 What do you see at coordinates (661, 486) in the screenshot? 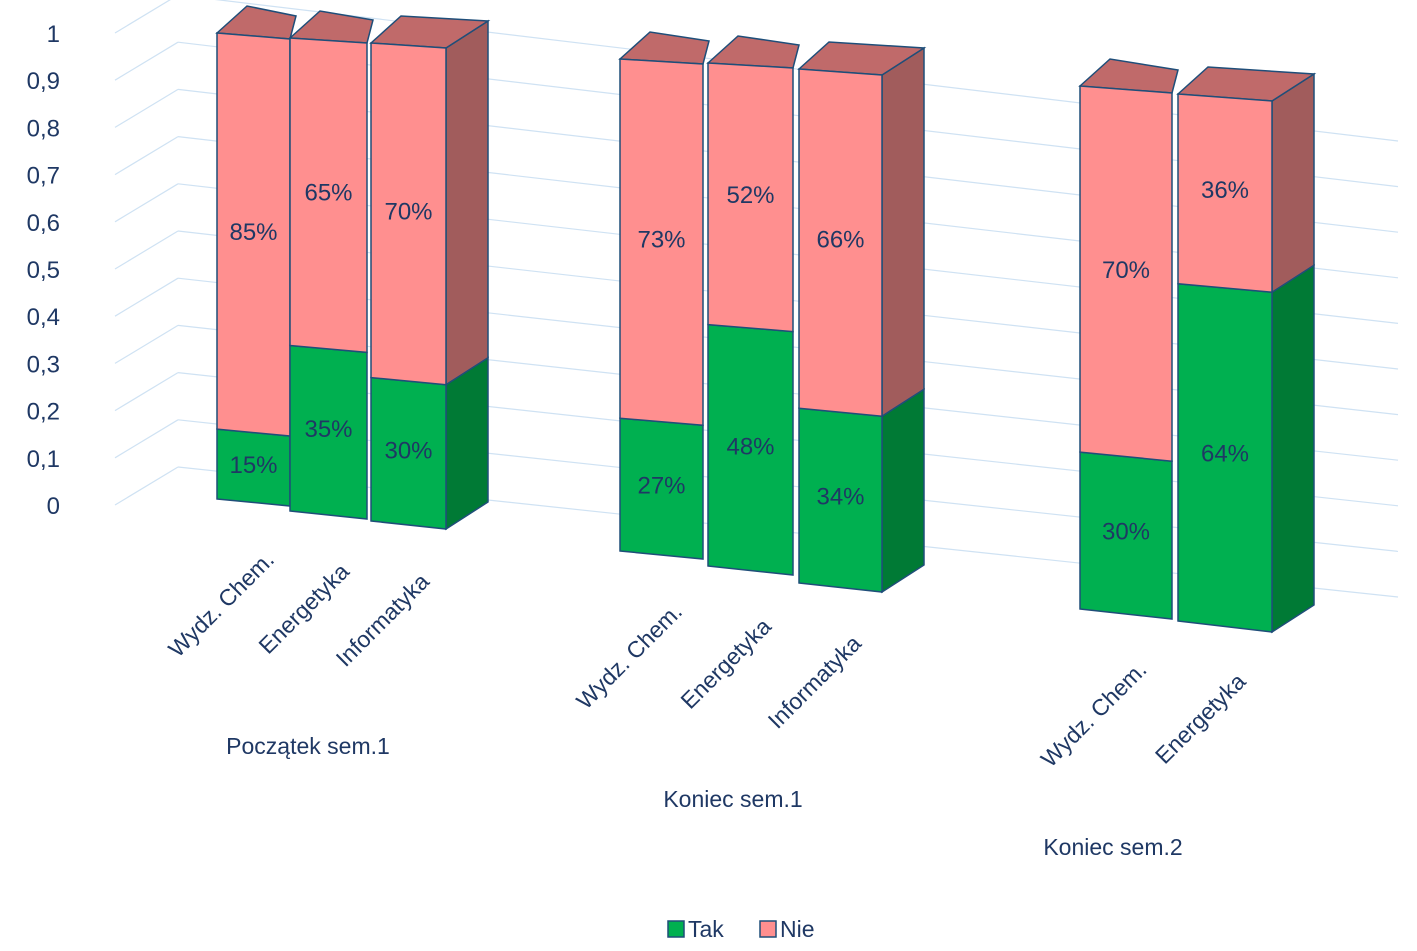
I see `data-label-tak: 27%` at bounding box center [661, 486].